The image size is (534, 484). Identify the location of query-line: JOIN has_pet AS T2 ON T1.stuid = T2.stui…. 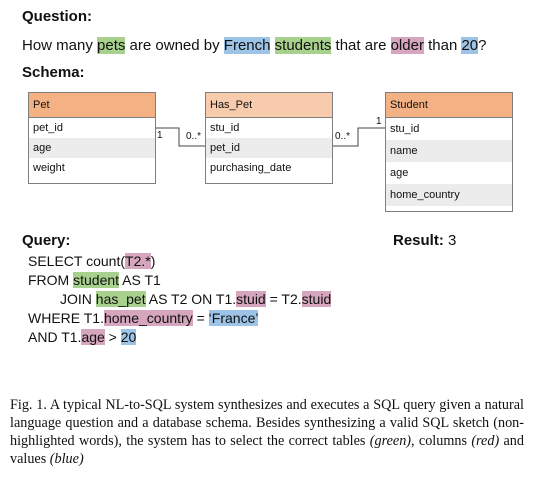
(196, 299).